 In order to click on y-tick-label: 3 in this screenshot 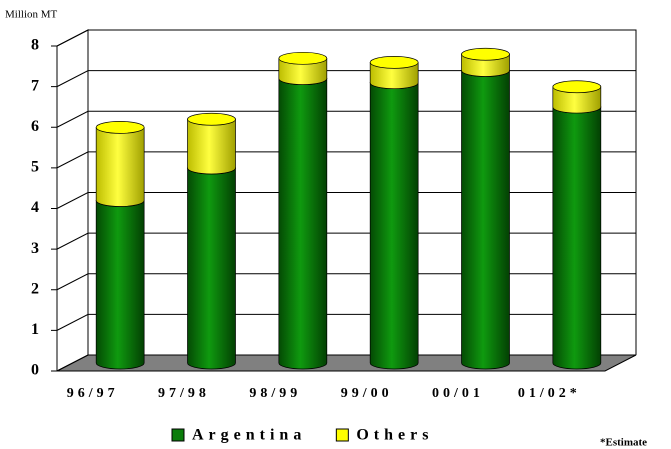, I will do `click(35, 248)`.